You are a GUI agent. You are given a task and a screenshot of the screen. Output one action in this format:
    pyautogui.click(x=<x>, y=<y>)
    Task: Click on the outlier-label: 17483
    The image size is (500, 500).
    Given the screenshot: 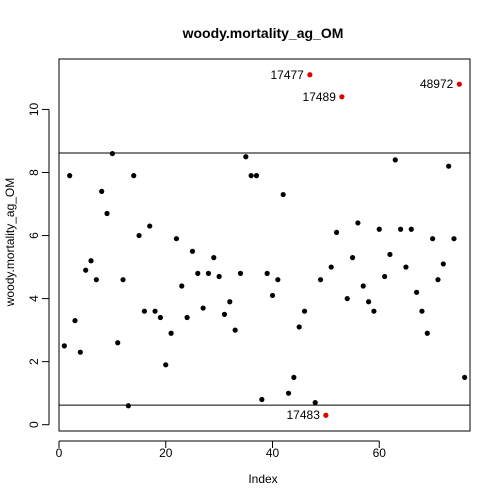 What is the action you would take?
    pyautogui.click(x=304, y=415)
    